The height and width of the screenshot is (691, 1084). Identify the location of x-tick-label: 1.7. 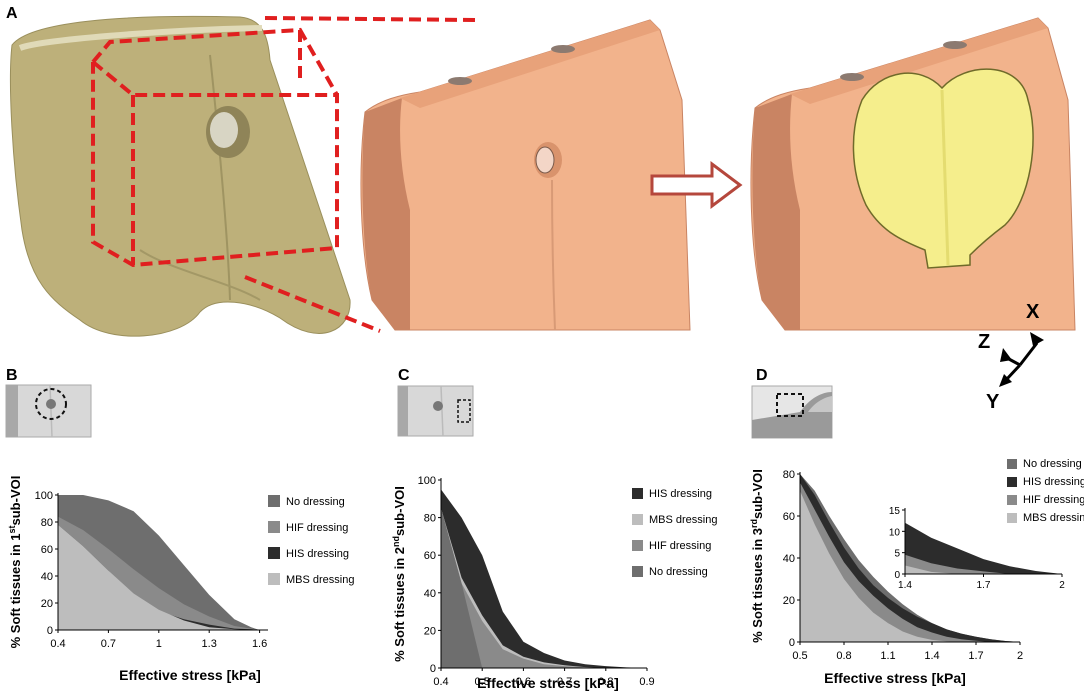
(975, 656).